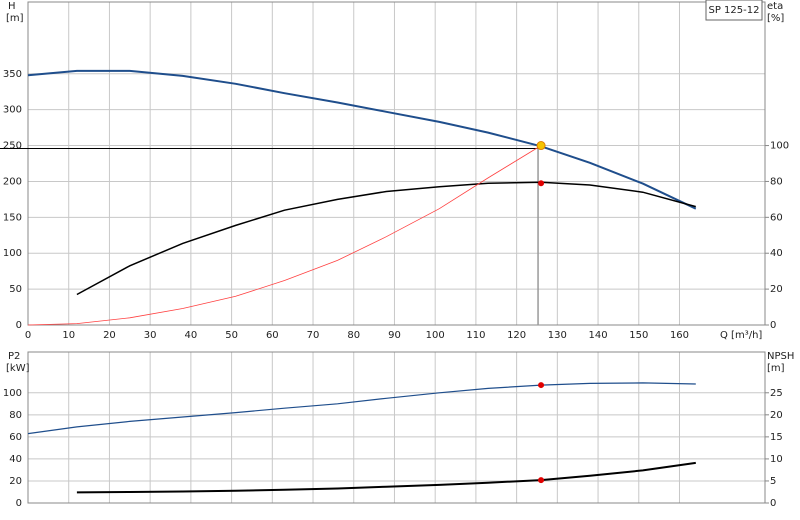  Describe the element at coordinates (773, 481) in the screenshot. I see `y2-tick-label: 5` at that location.